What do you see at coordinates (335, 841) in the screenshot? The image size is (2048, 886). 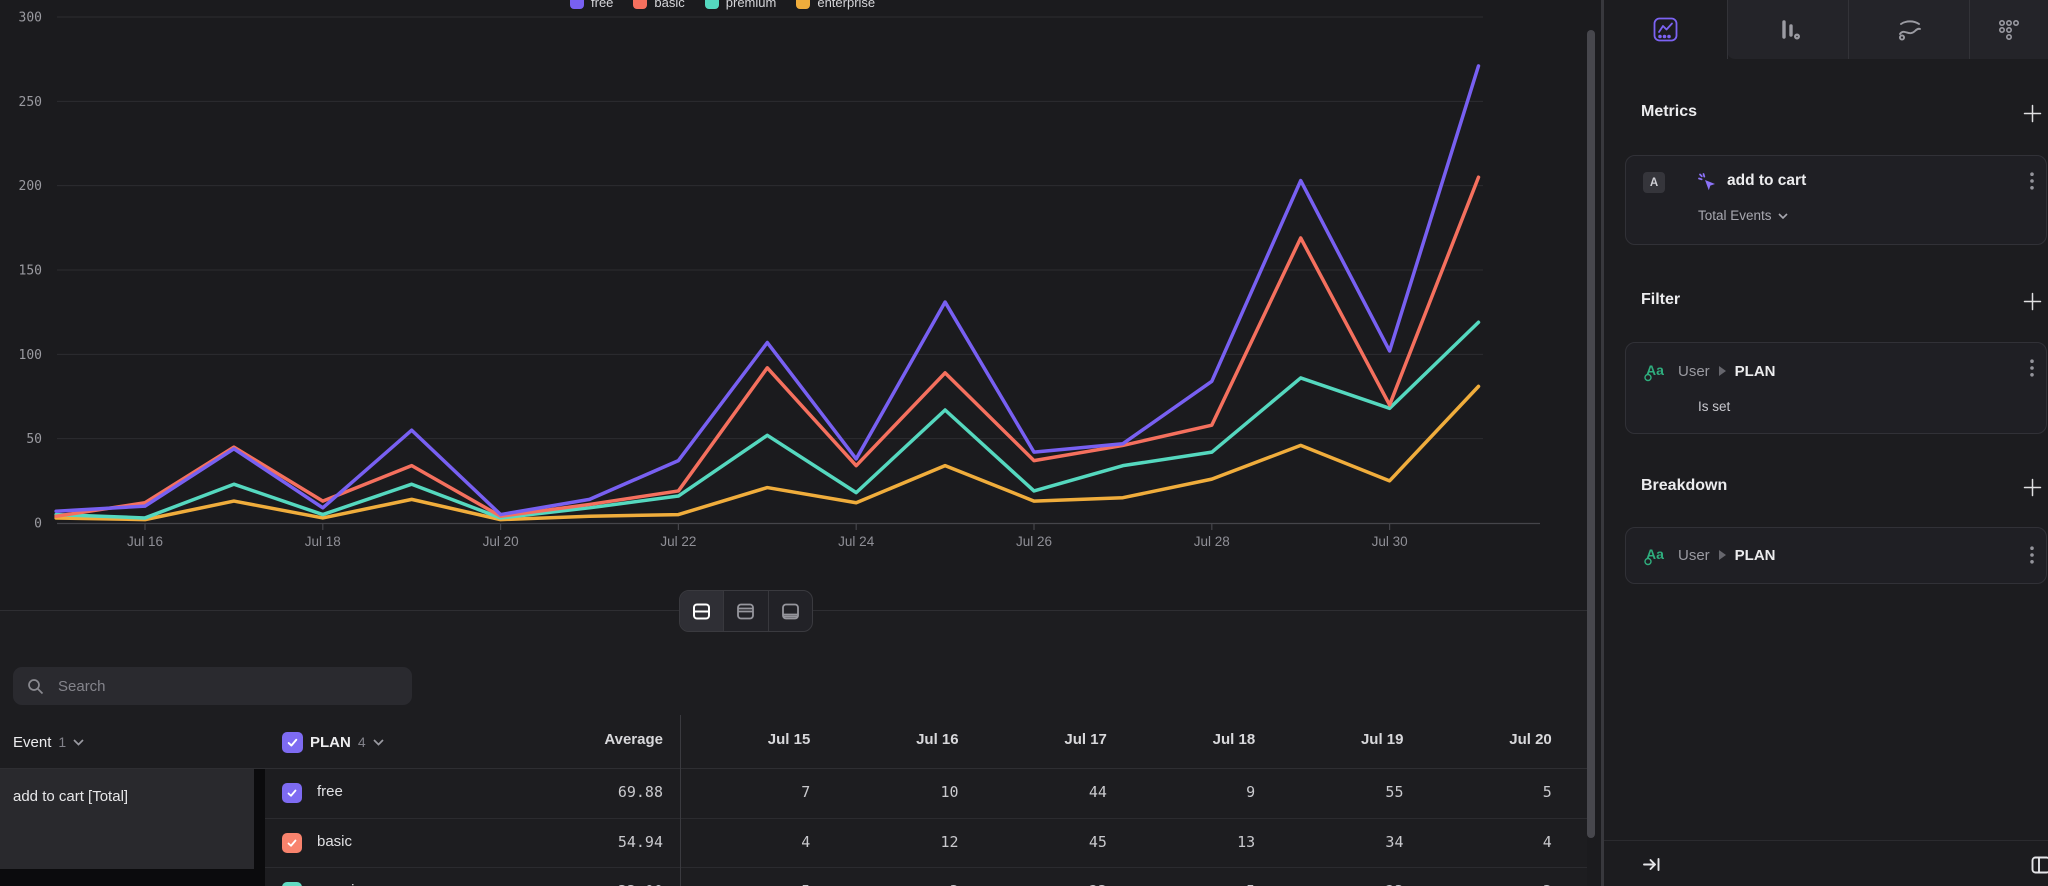 I see `plan-label: basic` at bounding box center [335, 841].